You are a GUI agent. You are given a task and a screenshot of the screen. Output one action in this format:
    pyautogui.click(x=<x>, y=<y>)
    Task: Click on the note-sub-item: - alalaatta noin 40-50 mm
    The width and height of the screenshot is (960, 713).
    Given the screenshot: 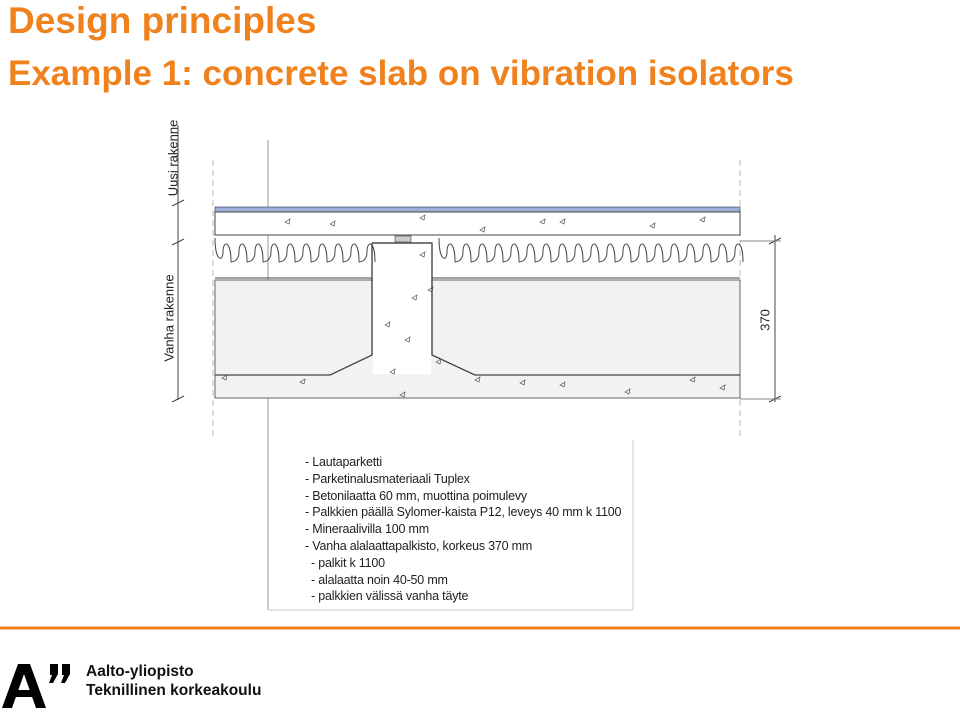 What is the action you would take?
    pyautogui.click(x=379, y=579)
    